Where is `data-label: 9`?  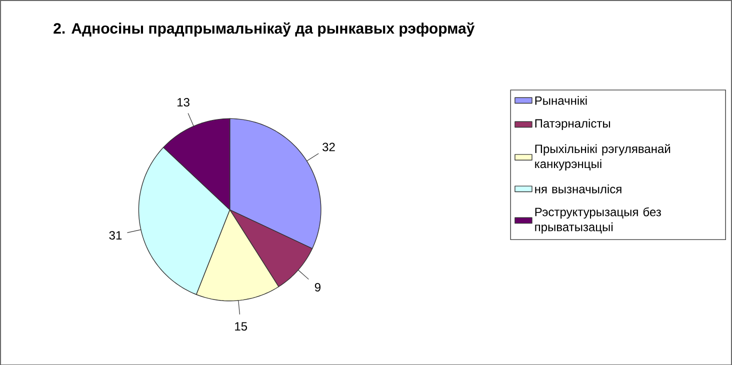 data-label: 9 is located at coordinates (317, 287).